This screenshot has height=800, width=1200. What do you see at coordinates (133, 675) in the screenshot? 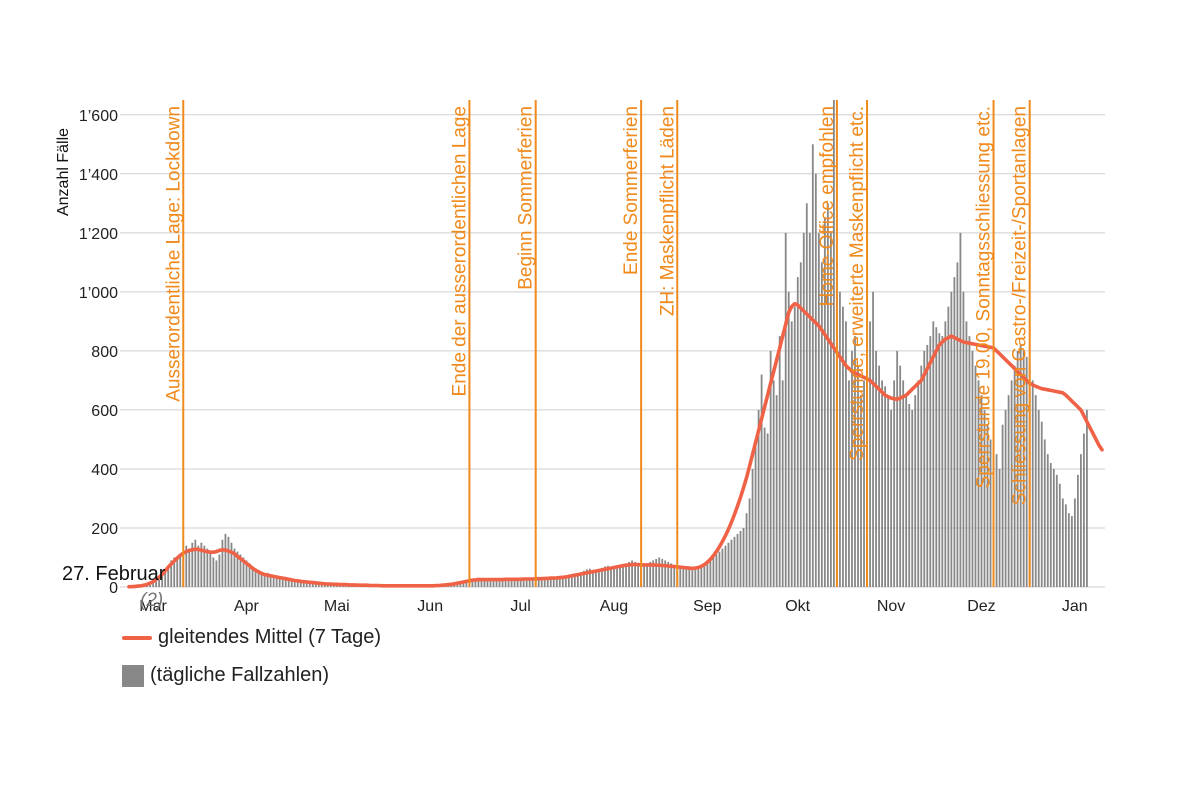
I see `legend-bar-swatch` at bounding box center [133, 675].